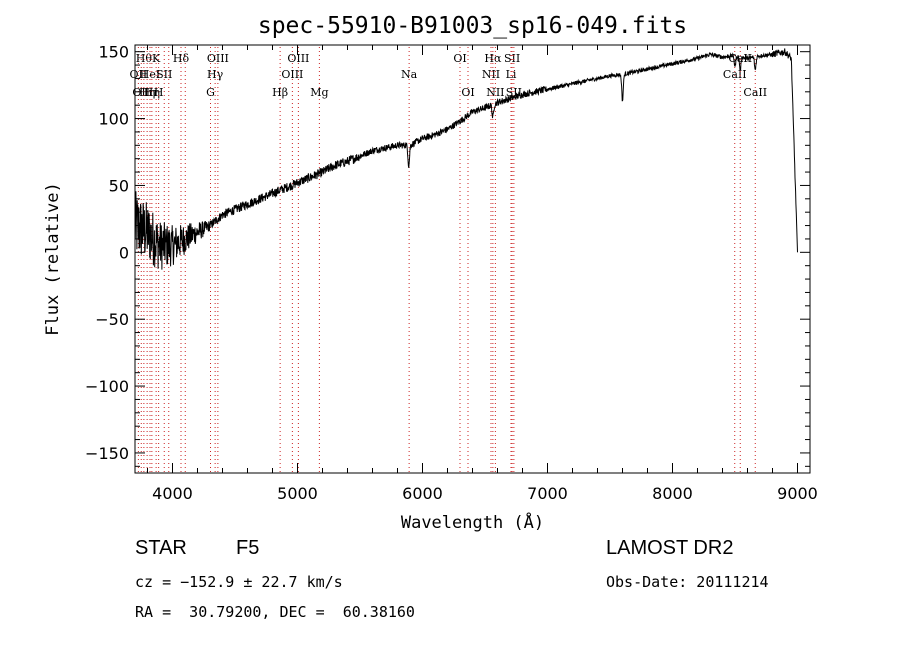 Image resolution: width=900 pixels, height=650 pixels. I want to click on object-subclass: F5, so click(248, 548).